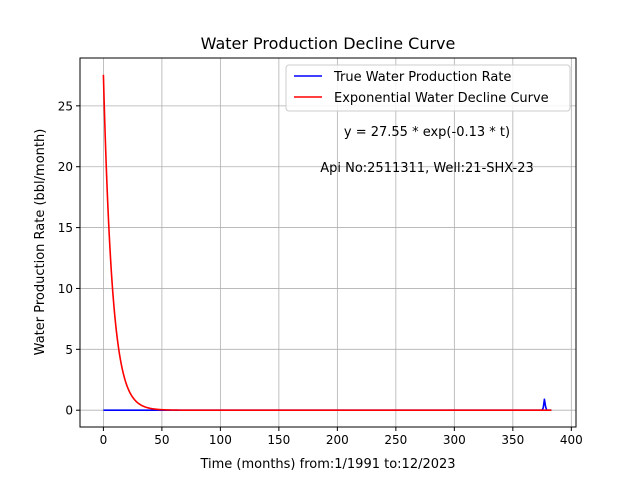 This screenshot has width=640, height=480. I want to click on equation-annotation: y = 27.55 * exp(-0.13 * t), so click(427, 132).